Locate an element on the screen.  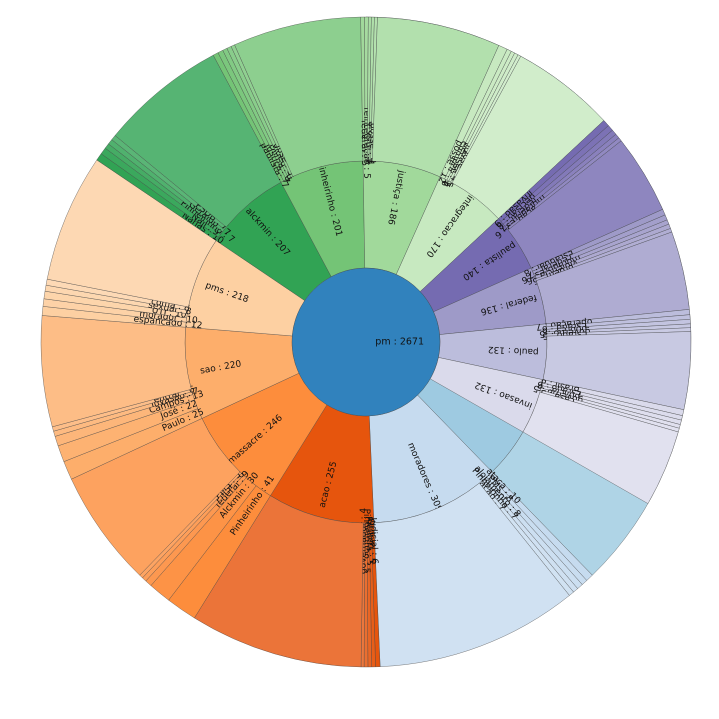
child-label: Judicial : 6 is located at coordinates (373, 540).